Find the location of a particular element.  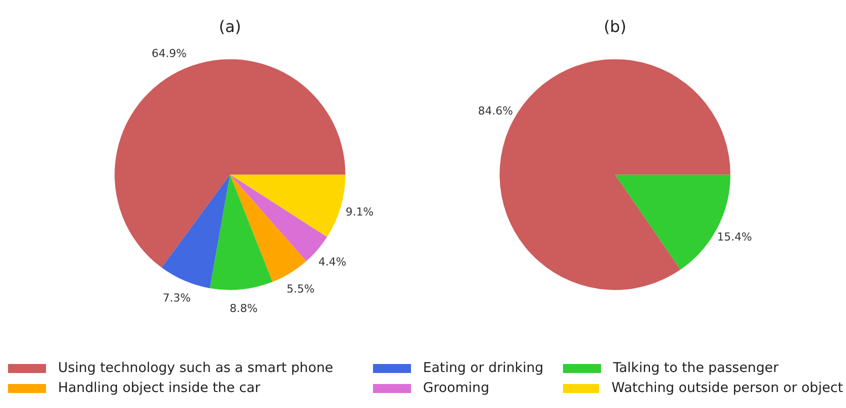

data-label: 9.1% is located at coordinates (360, 212).